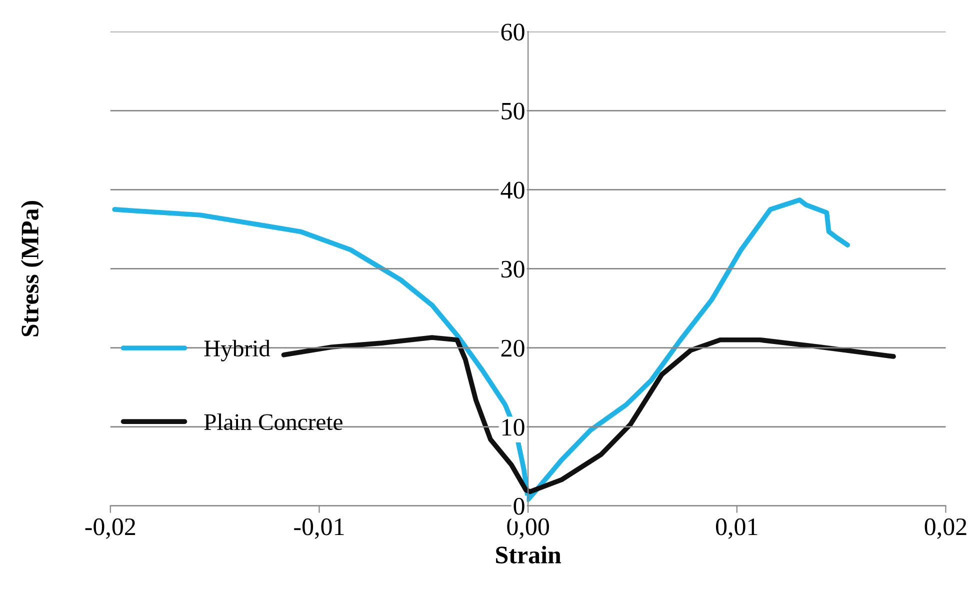 The width and height of the screenshot is (977, 608). Describe the element at coordinates (110, 528) in the screenshot. I see `x-tick-label: -0,02` at that location.